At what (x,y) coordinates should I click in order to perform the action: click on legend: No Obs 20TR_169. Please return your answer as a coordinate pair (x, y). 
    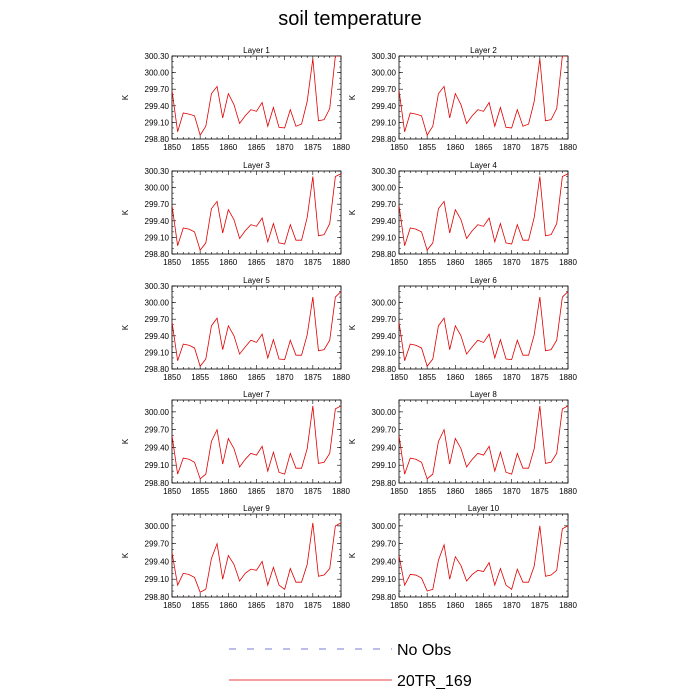
    Looking at the image, I should click on (350, 666).